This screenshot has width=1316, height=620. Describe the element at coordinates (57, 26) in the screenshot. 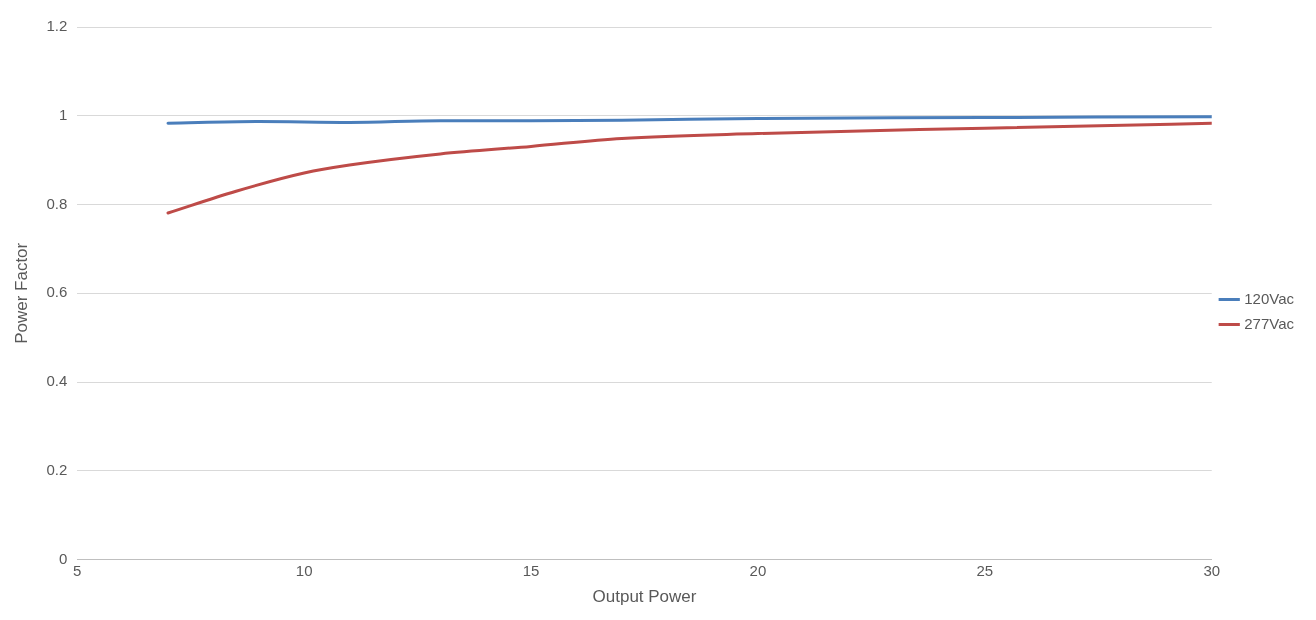

I see `y-tick-label: 1.2` at that location.